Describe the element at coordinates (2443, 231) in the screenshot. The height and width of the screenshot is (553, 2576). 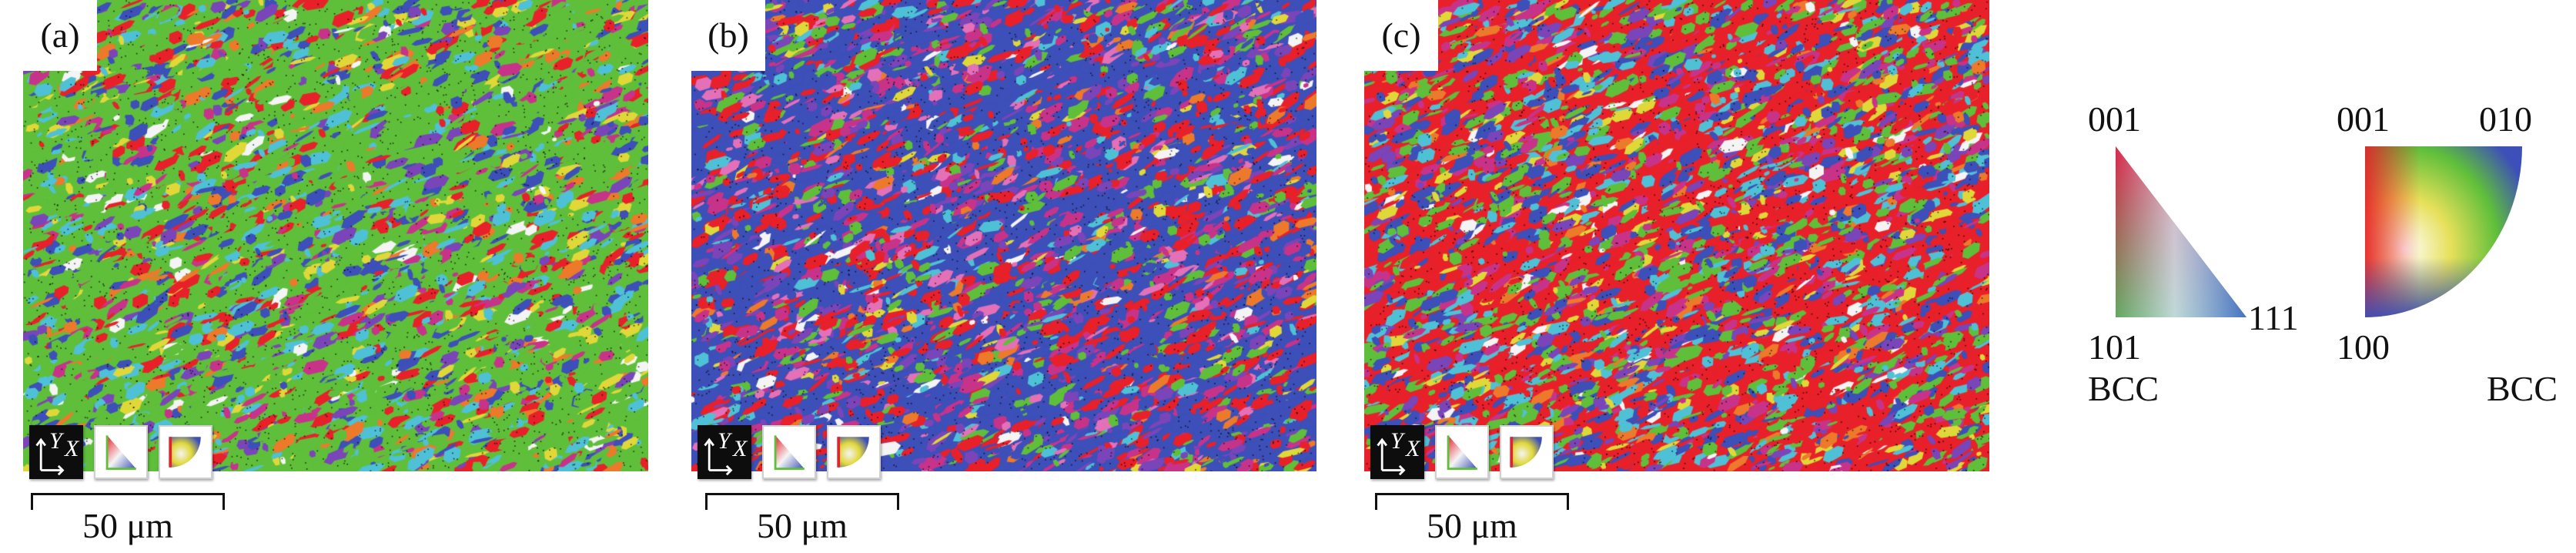
I see `quarter-circle-key` at that location.